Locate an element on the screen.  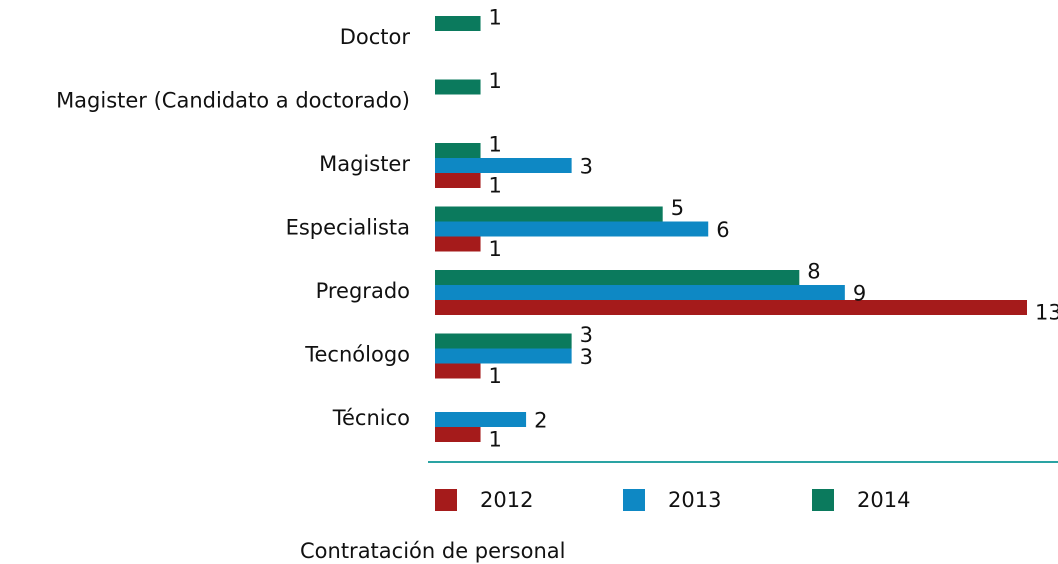
value-label: 6 is located at coordinates (722, 230).